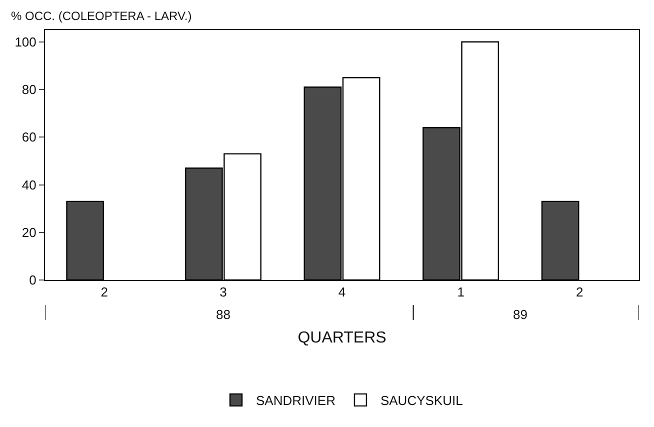  What do you see at coordinates (29, 232) in the screenshot?
I see `y-tick-label: 20` at bounding box center [29, 232].